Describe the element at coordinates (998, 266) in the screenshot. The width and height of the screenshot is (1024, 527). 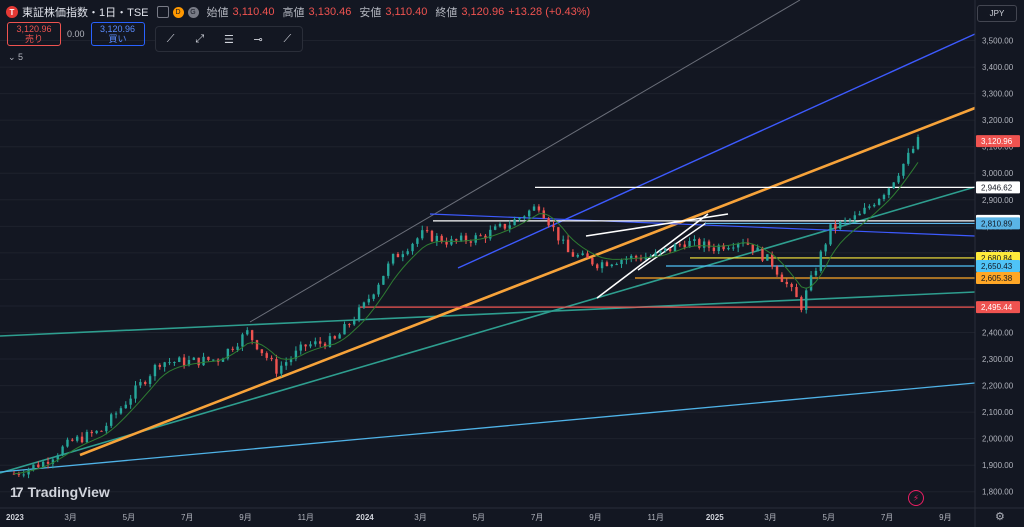
I see `level-price-tag` at that location.